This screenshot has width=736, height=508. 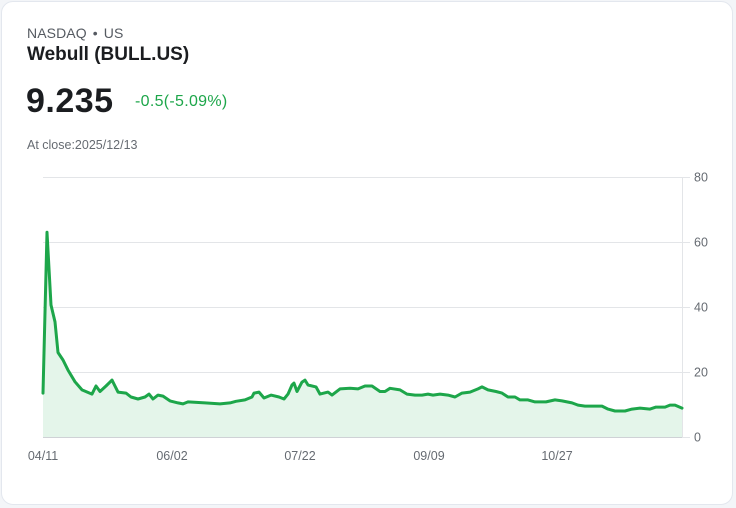 I want to click on exchange-line: NASDAQ • US, so click(x=75, y=33).